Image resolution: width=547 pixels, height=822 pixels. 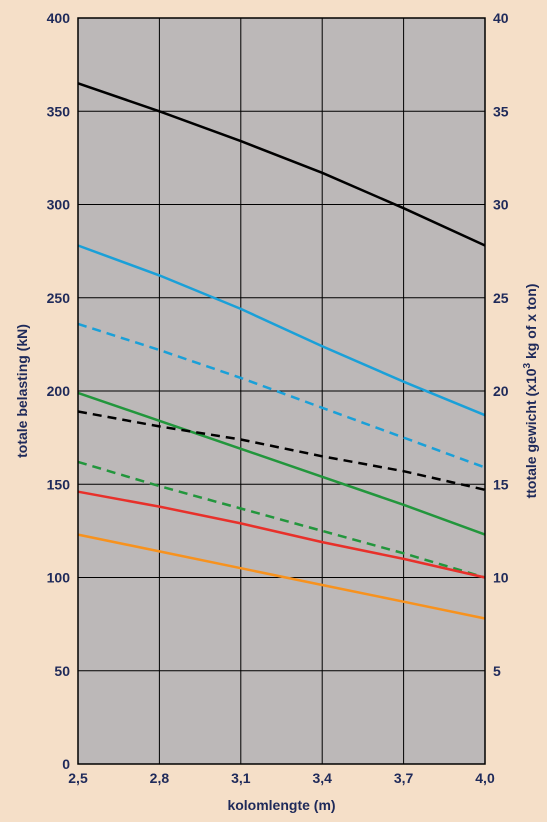 I want to click on y-tick-label-right: 40, so click(x=501, y=18).